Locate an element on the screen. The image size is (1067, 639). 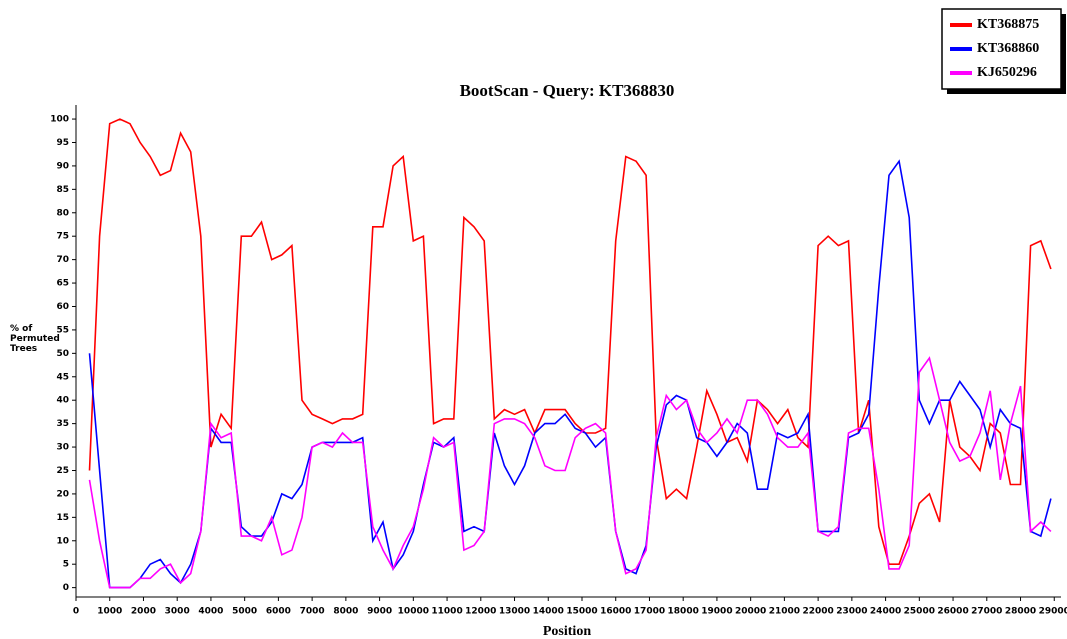
x-tick-label: 24000 is located at coordinates (885, 612).